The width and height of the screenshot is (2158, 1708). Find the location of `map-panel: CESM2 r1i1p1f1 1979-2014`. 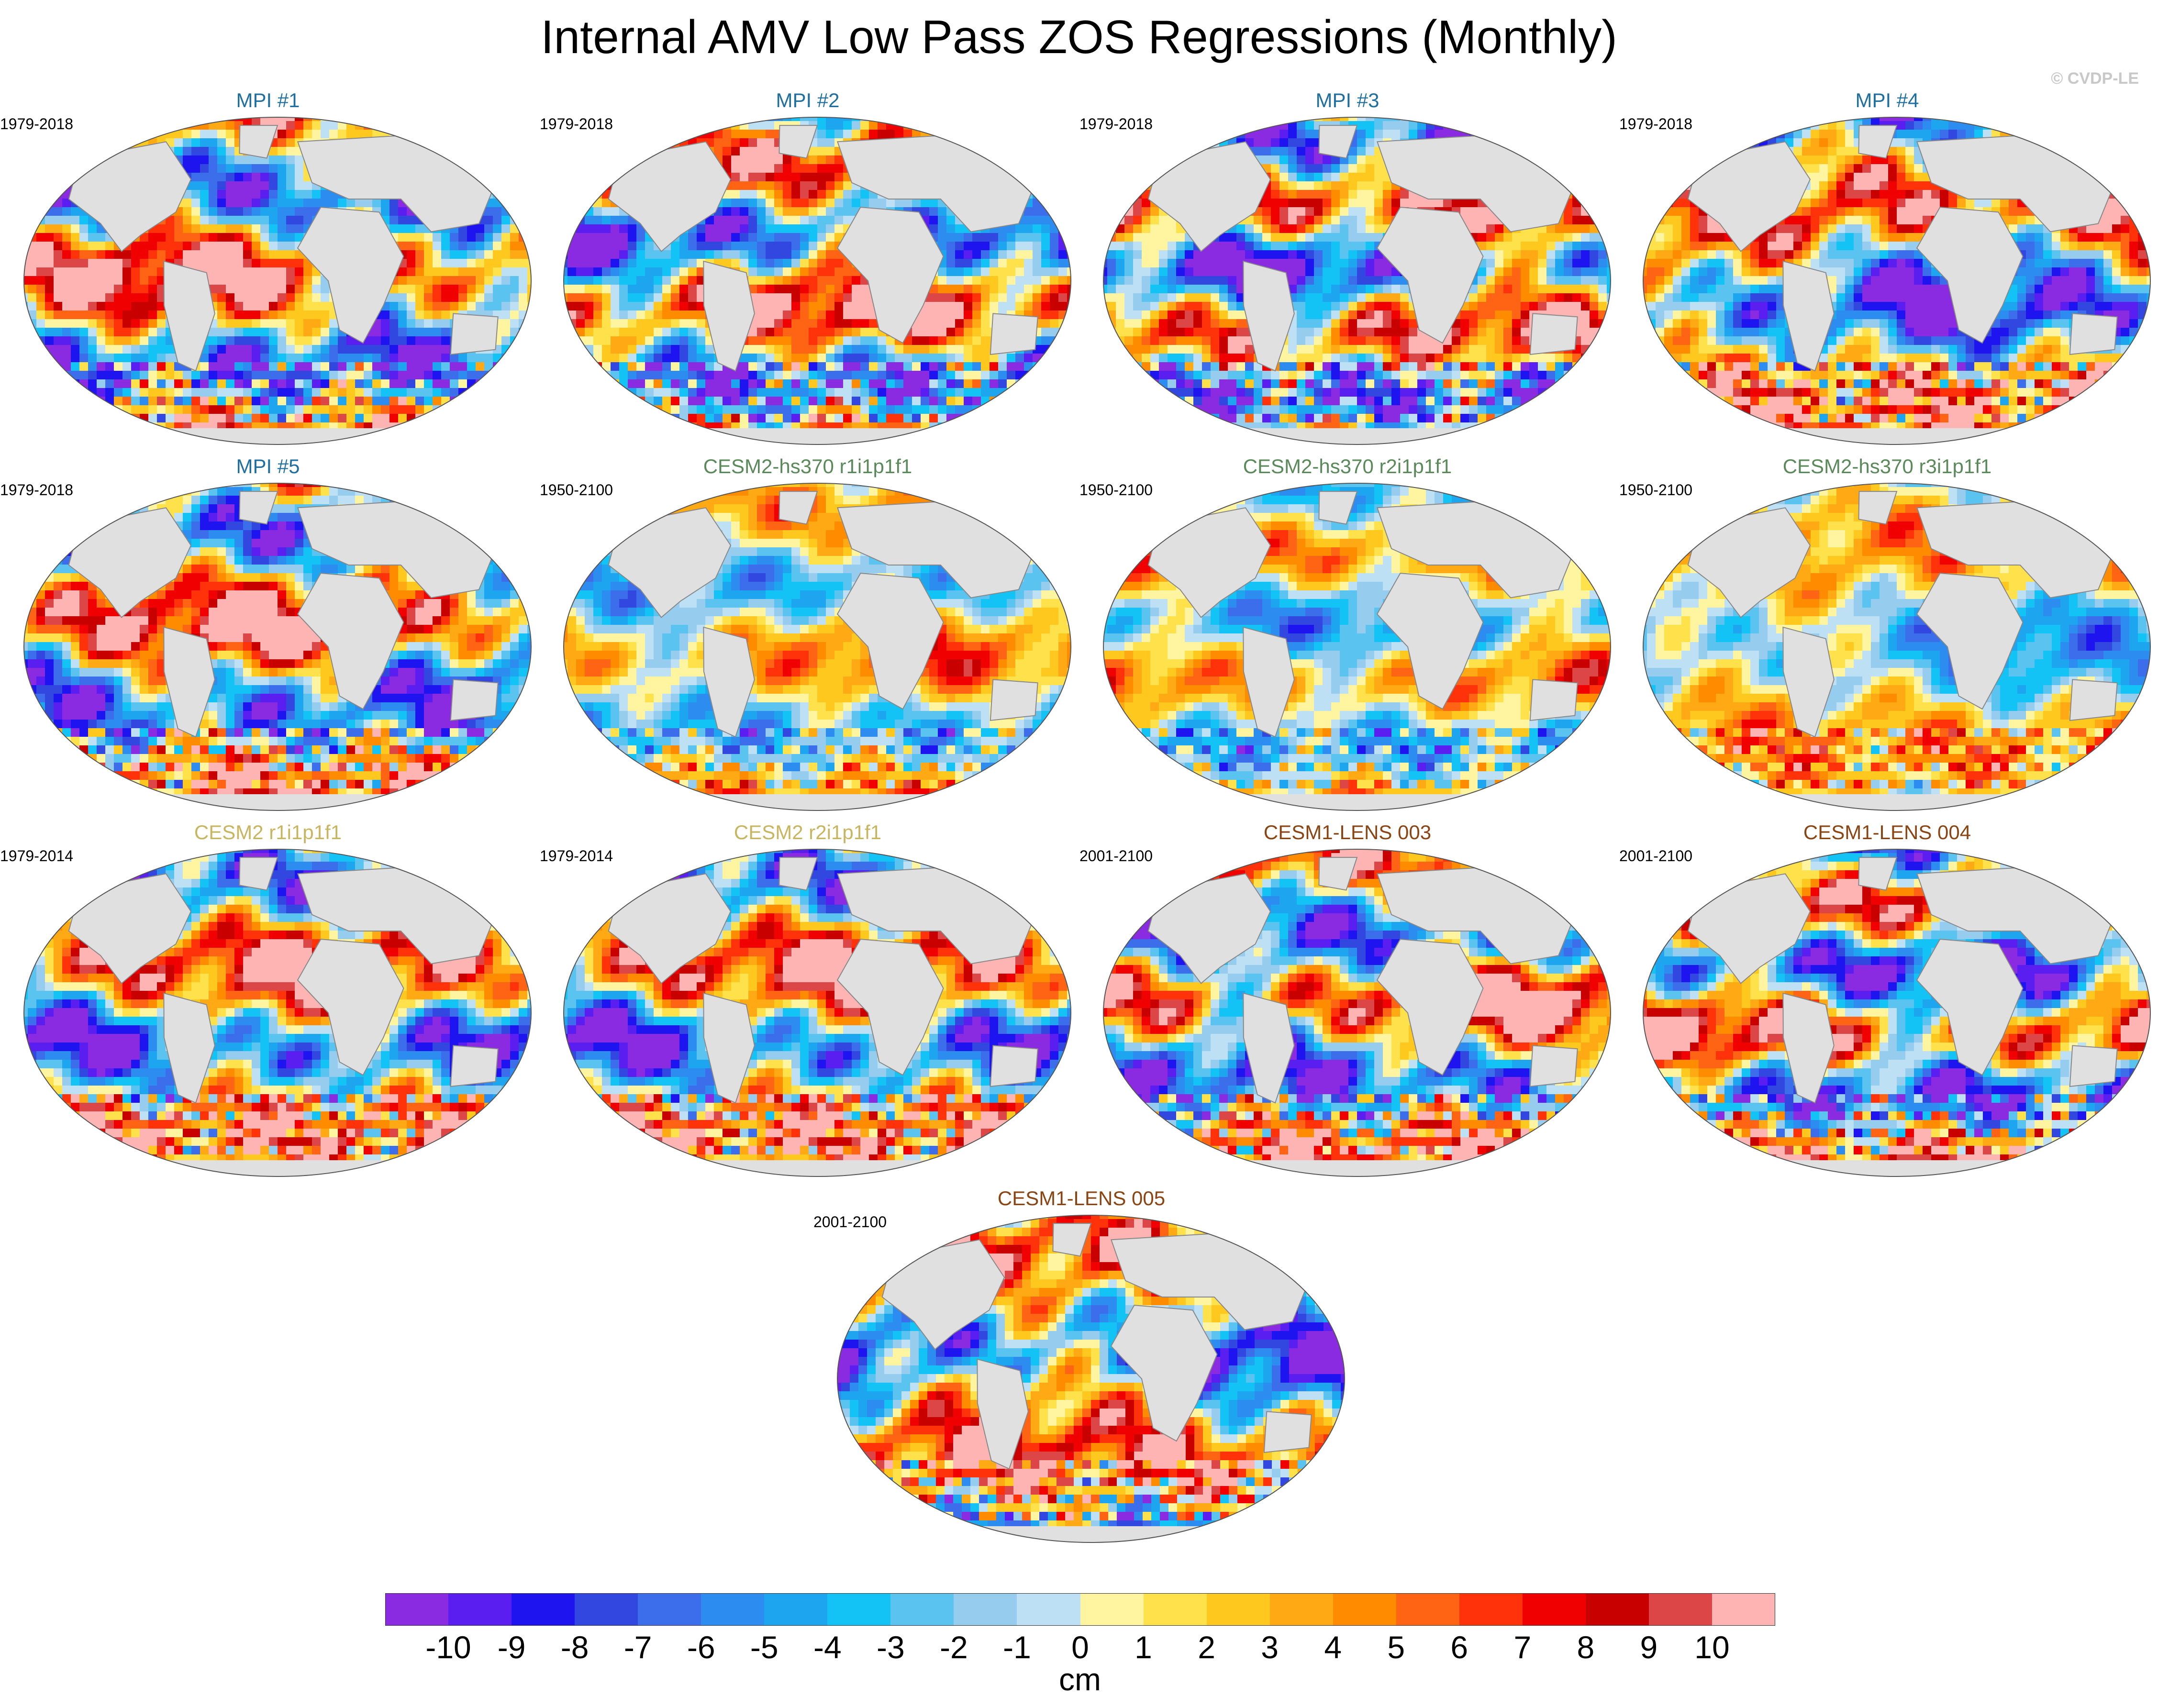

map-panel: CESM2 r1i1p1f1 1979-2014 is located at coordinates (268, 1003).